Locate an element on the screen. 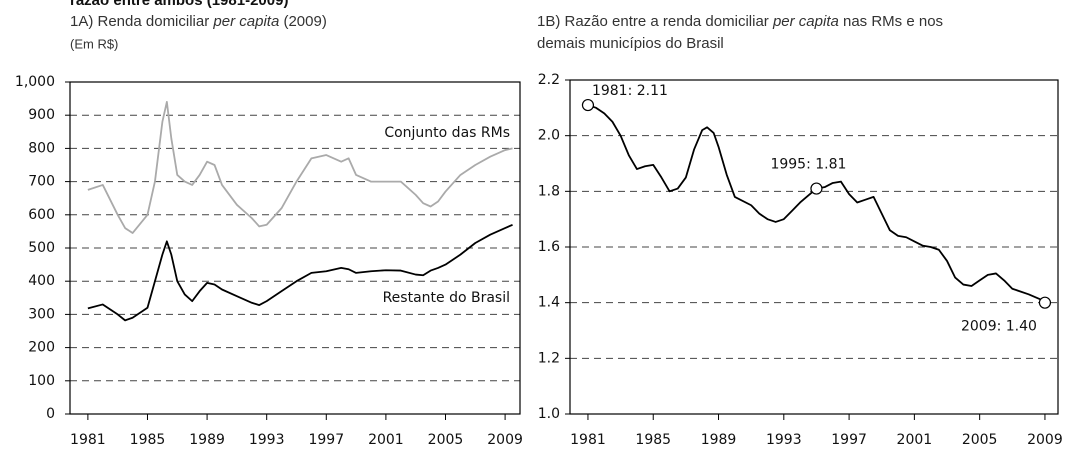  title-part: 1A) Renda domiciliar is located at coordinates (141, 21).